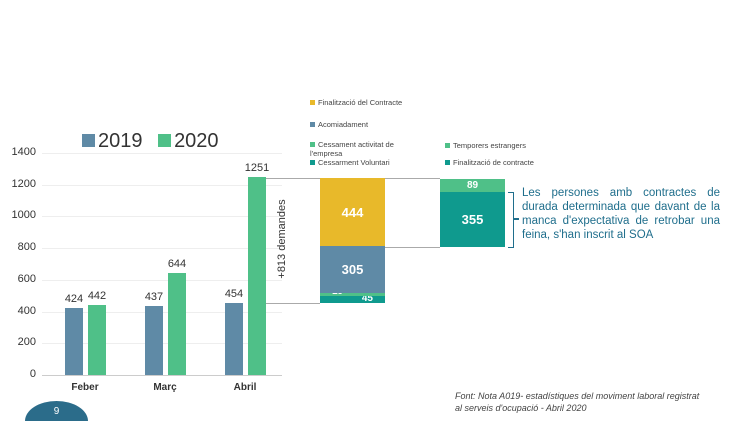 This screenshot has width=750, height=430. What do you see at coordinates (352, 212) in the screenshot?
I see `segment-444: 444` at bounding box center [352, 212].